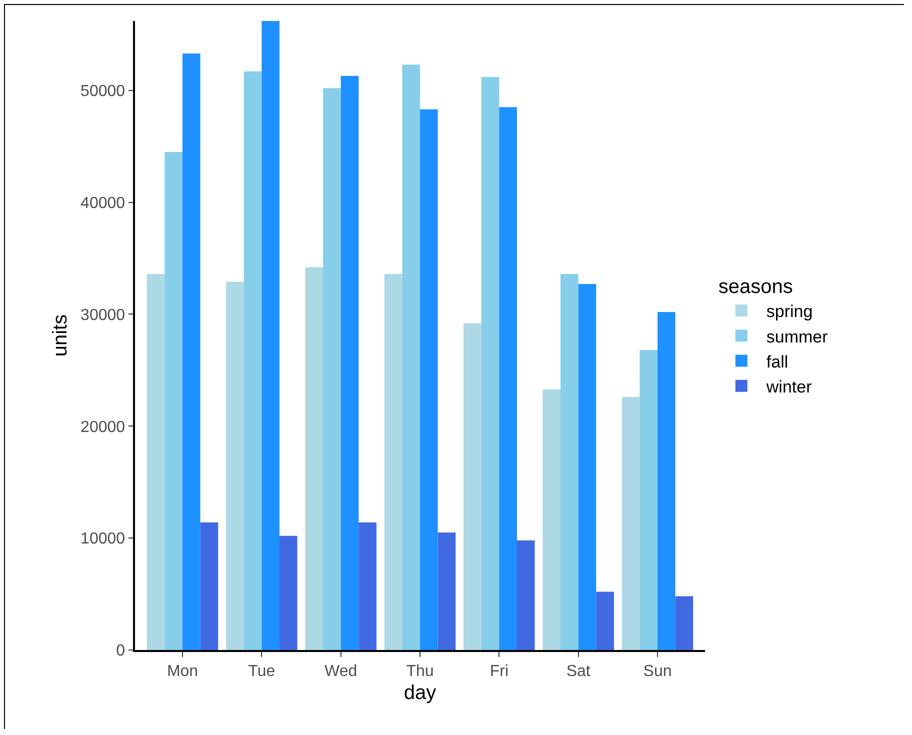 The height and width of the screenshot is (735, 912). What do you see at coordinates (777, 362) in the screenshot?
I see `legend-label: fall` at bounding box center [777, 362].